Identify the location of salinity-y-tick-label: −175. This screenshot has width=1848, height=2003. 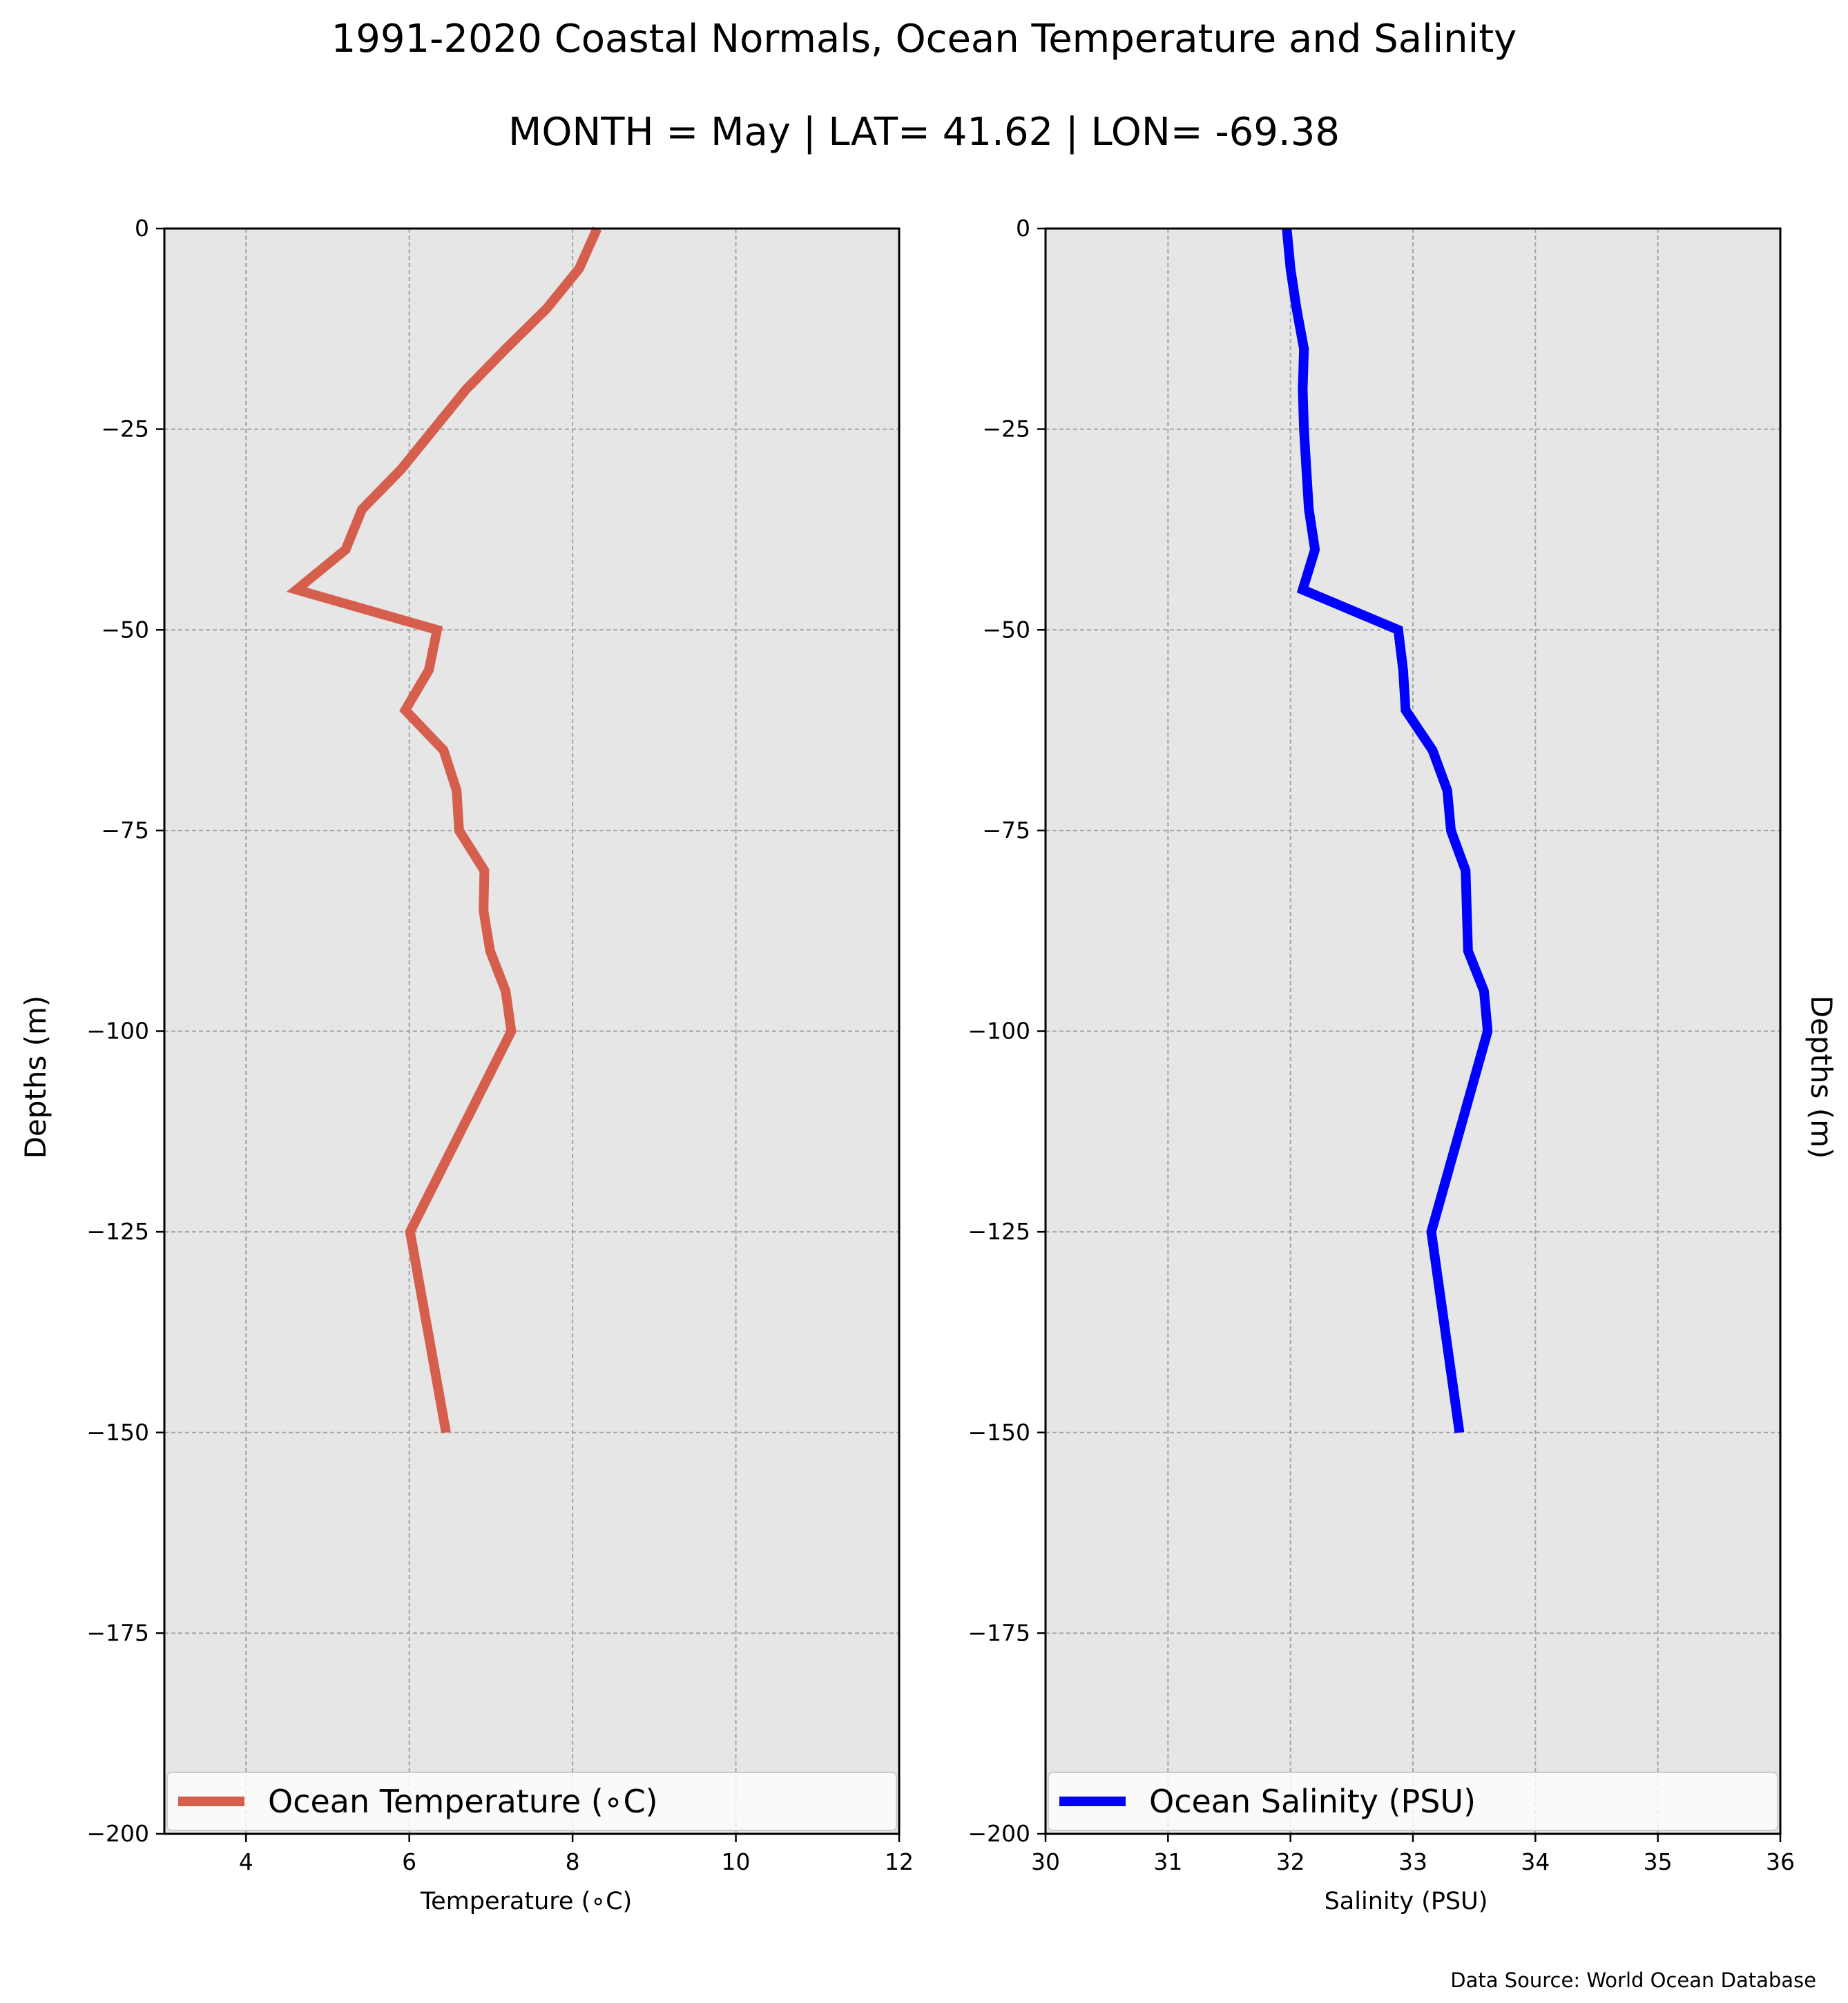
(999, 1632).